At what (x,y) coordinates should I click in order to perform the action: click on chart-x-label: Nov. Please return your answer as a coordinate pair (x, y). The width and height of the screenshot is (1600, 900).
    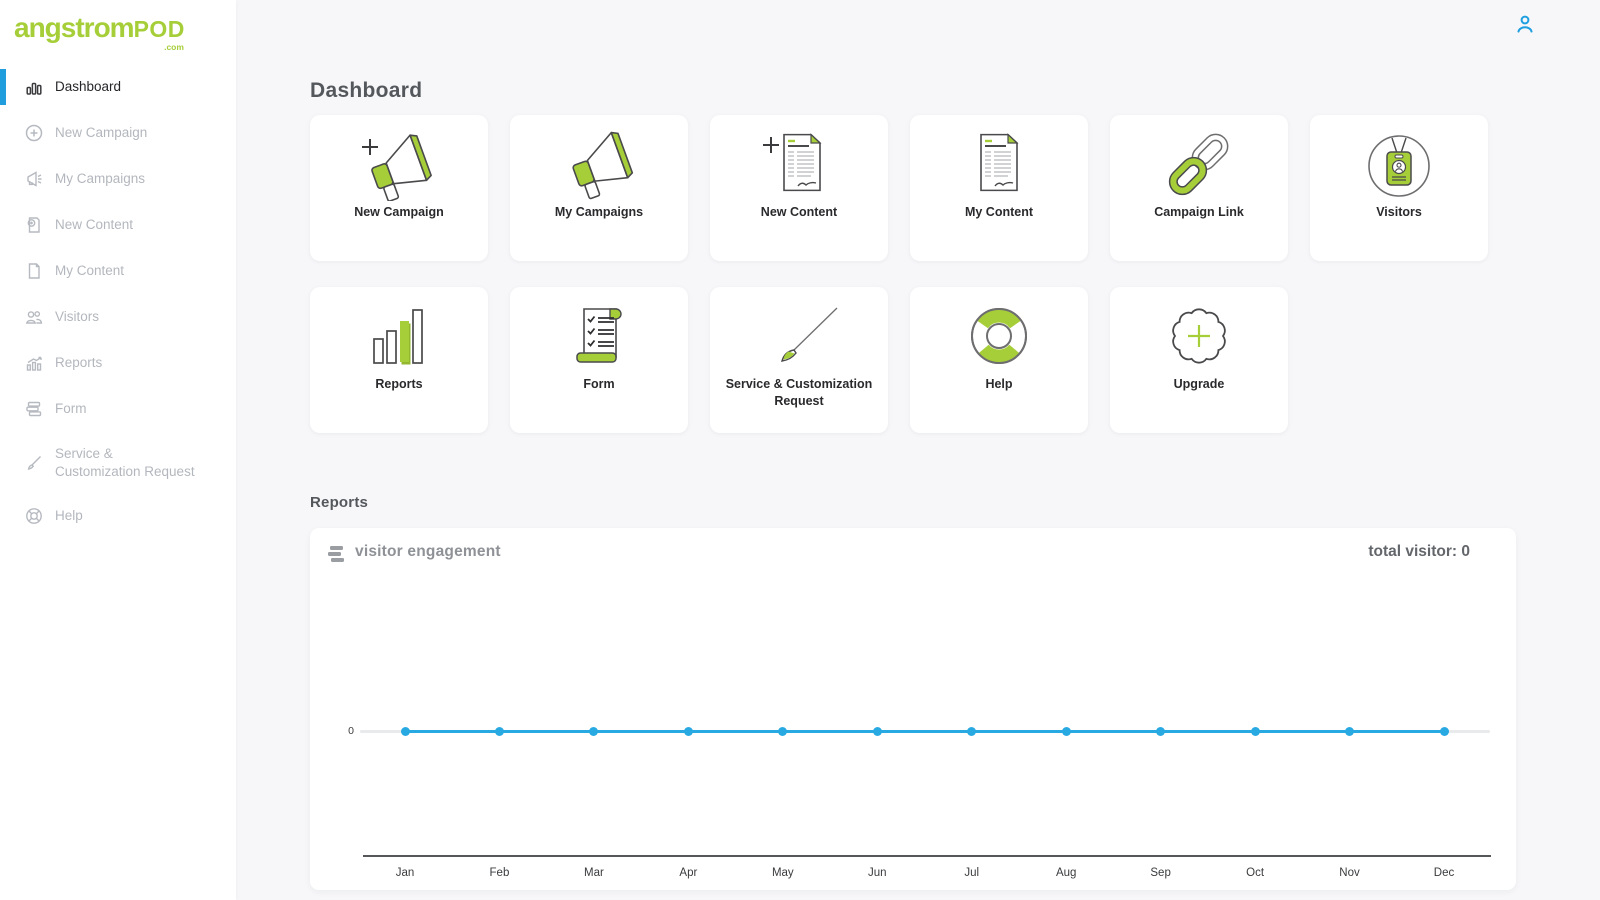
    Looking at the image, I should click on (1349, 873).